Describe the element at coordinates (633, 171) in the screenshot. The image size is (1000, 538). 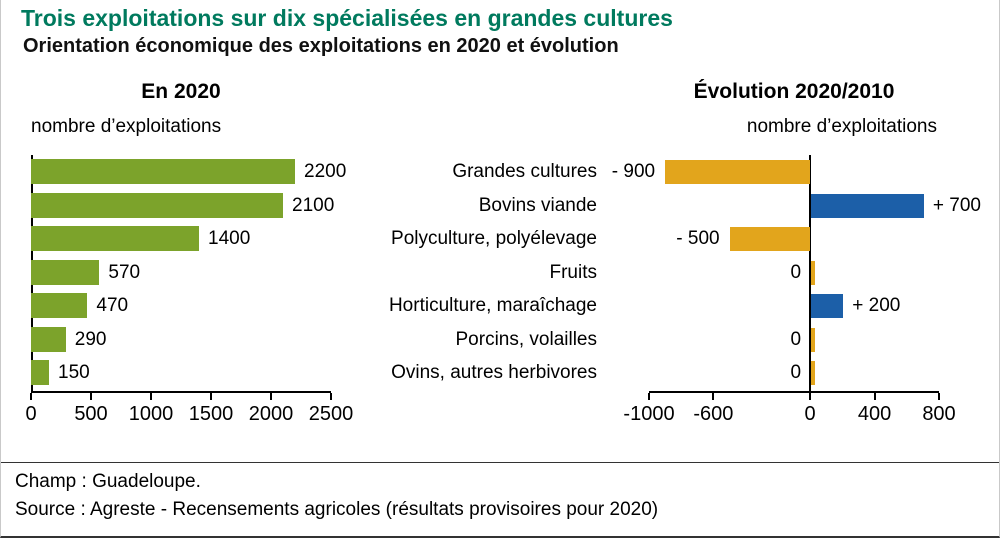
I see `bar-evolution-value-label: - 900` at that location.